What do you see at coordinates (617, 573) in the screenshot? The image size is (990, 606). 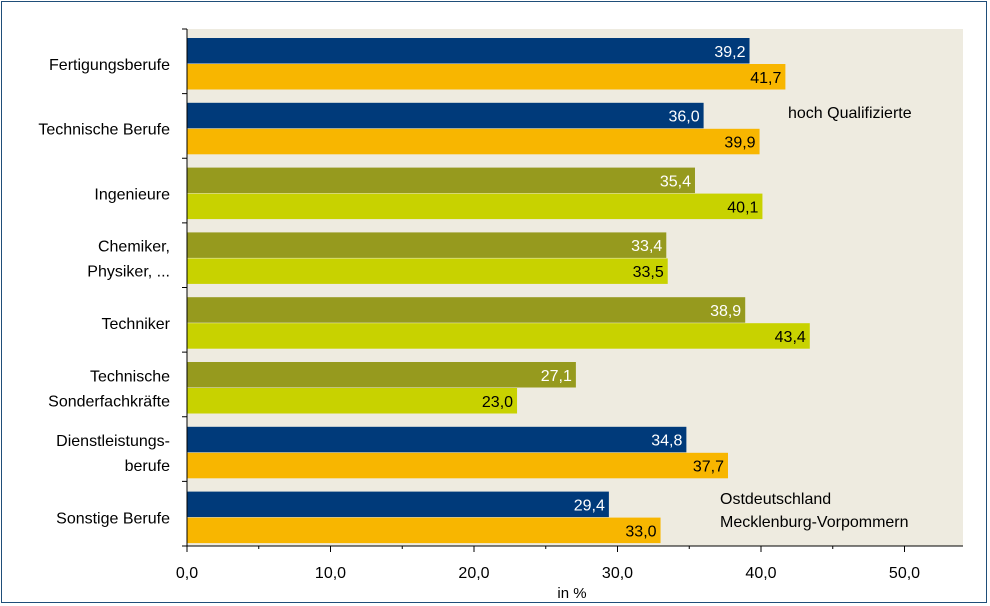 I see `x-tick-label-3: 30,0` at bounding box center [617, 573].